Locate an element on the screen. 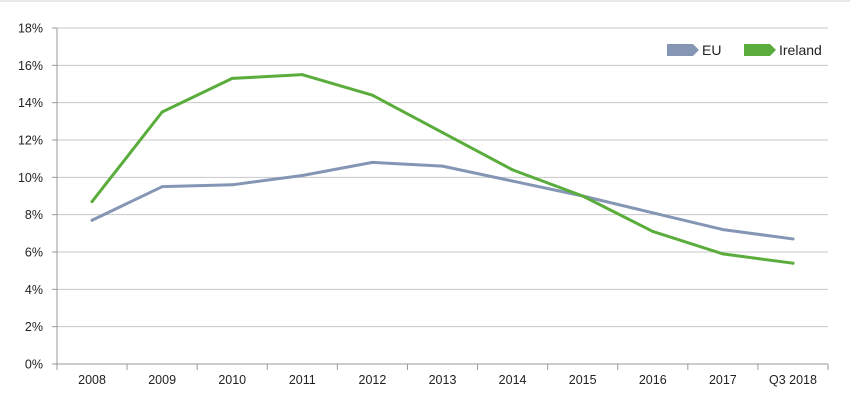 The height and width of the screenshot is (403, 850). x-tick-label: 2011 is located at coordinates (302, 380).